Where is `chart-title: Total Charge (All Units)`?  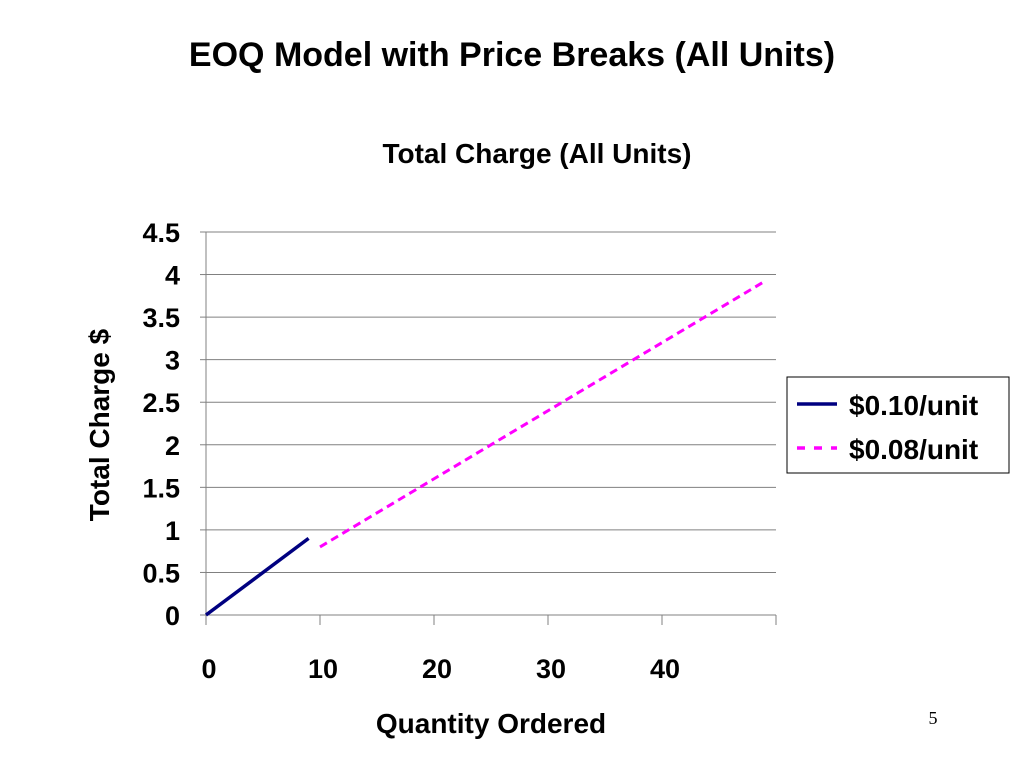
chart-title: Total Charge (All Units) is located at coordinates (536, 153).